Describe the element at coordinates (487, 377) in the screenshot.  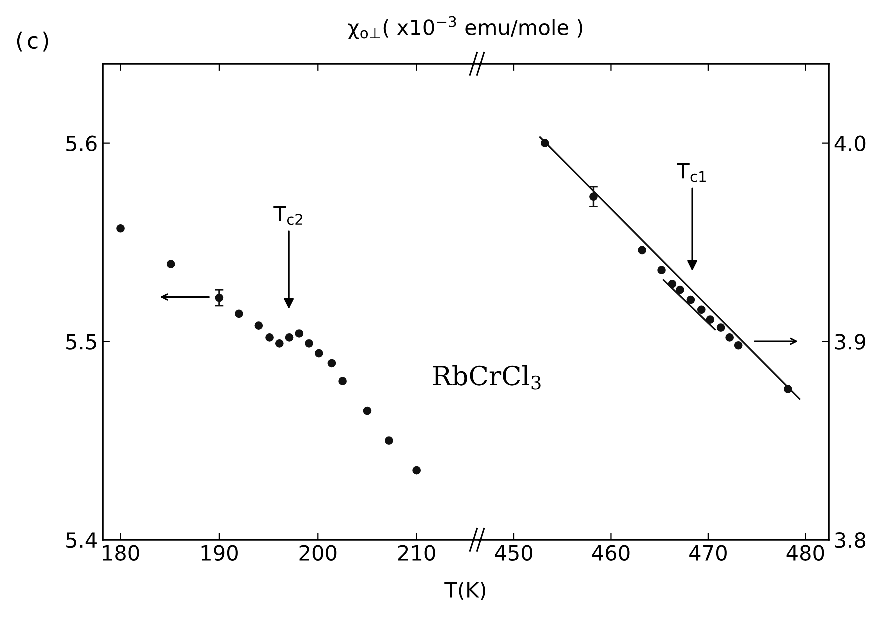
I see `annotation: RbCrCl$_{3}$` at that location.